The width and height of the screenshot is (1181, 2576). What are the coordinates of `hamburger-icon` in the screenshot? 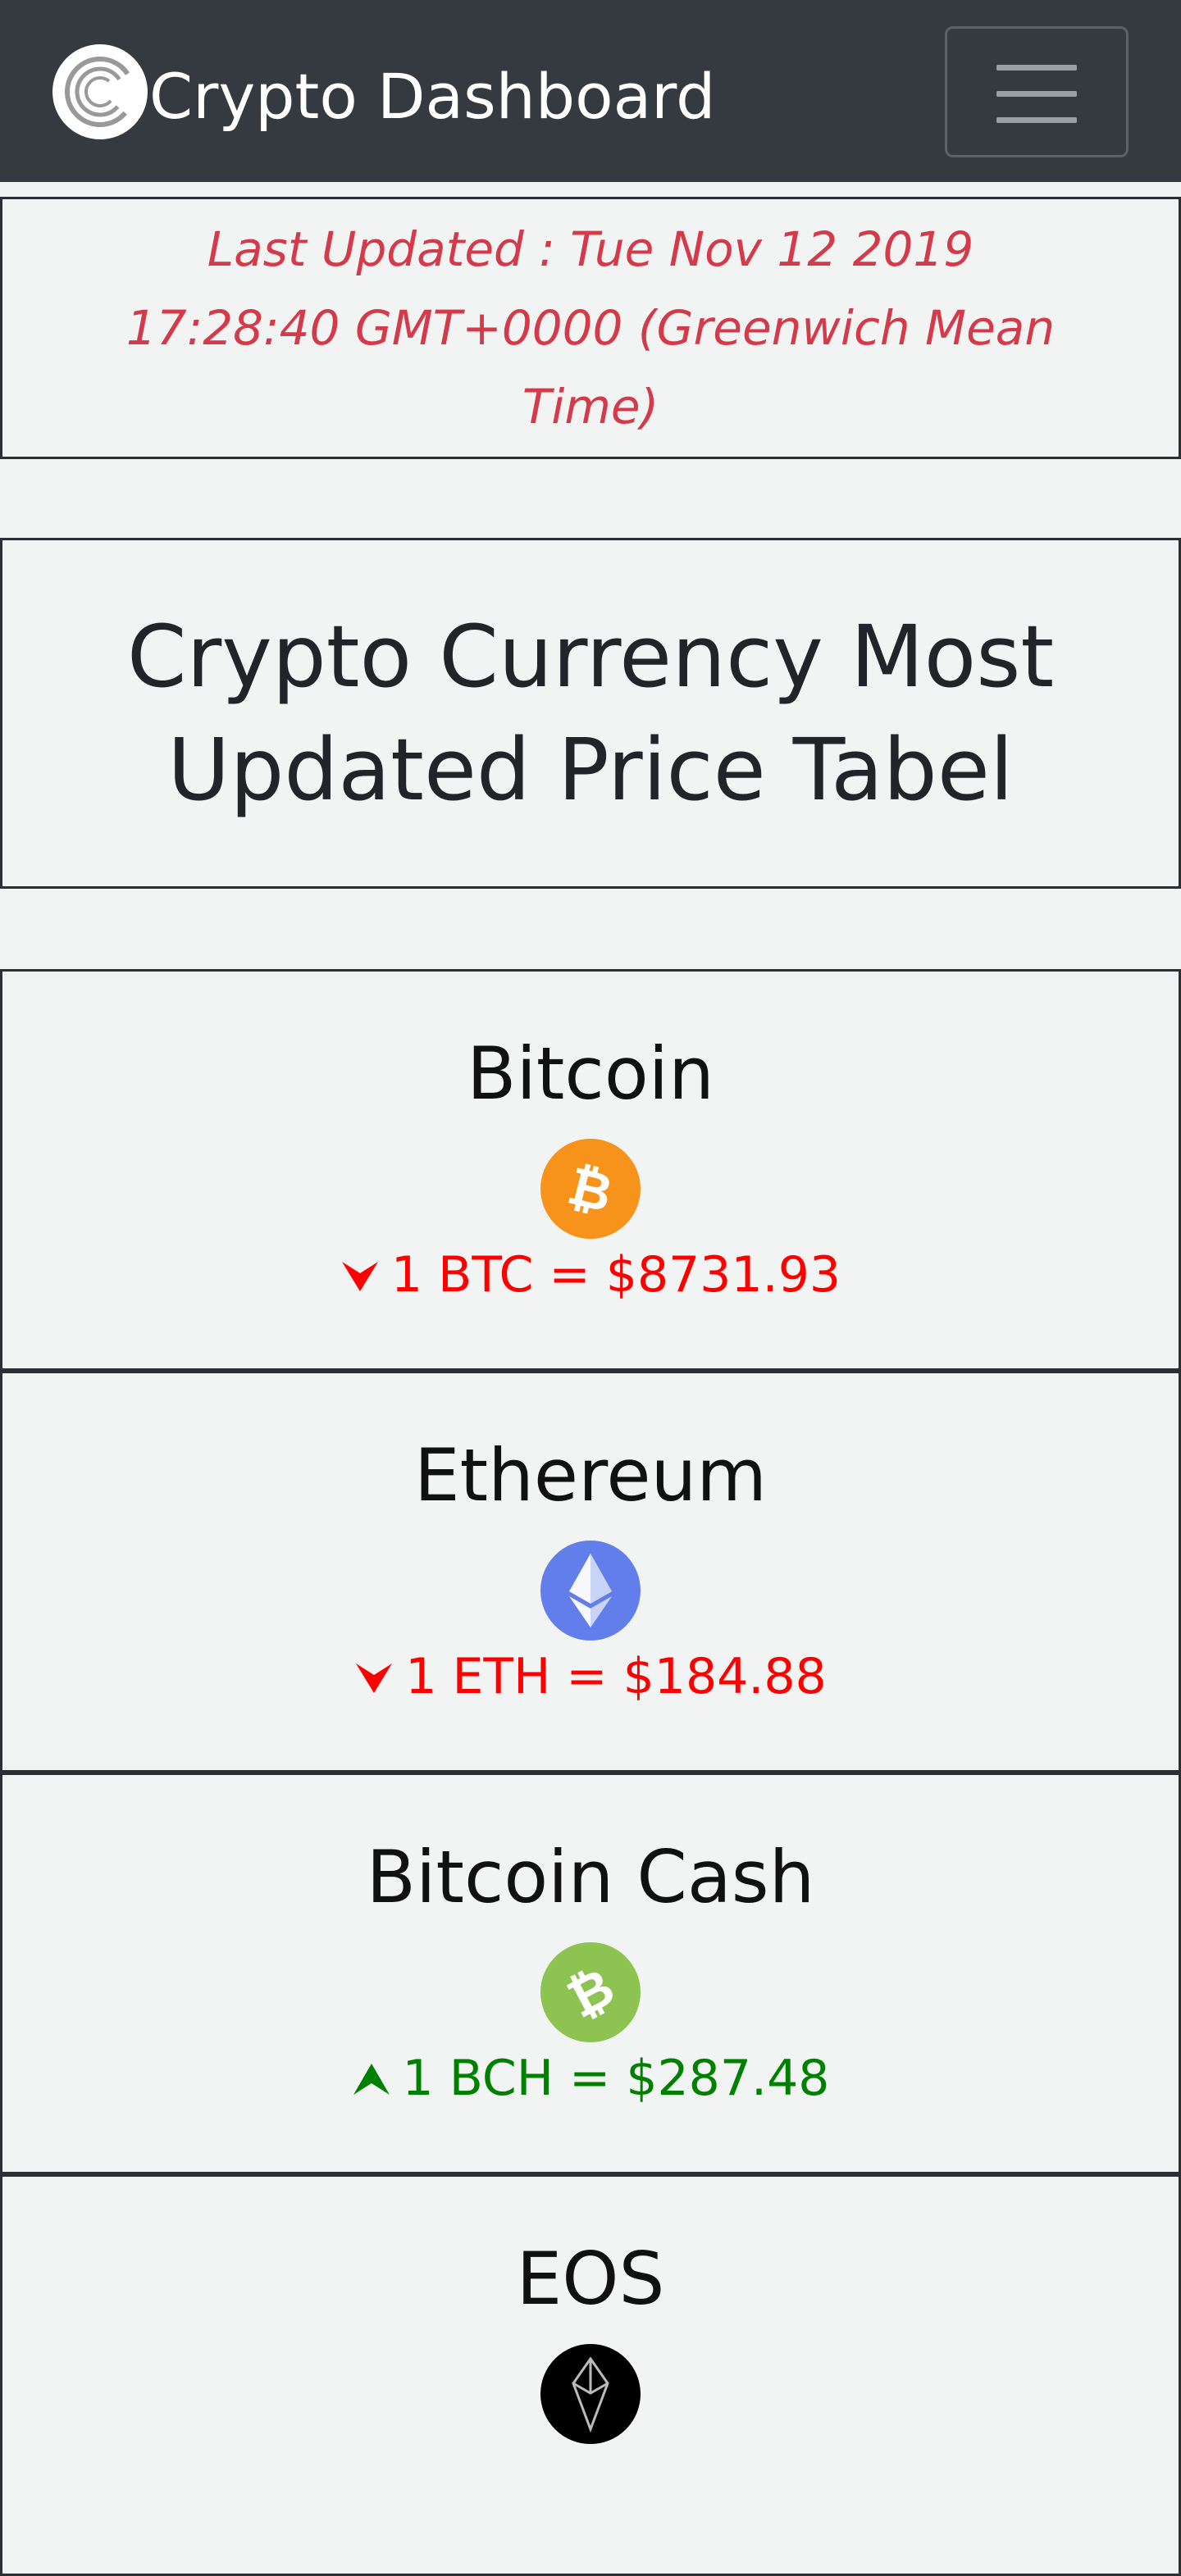 It's located at (1036, 68).